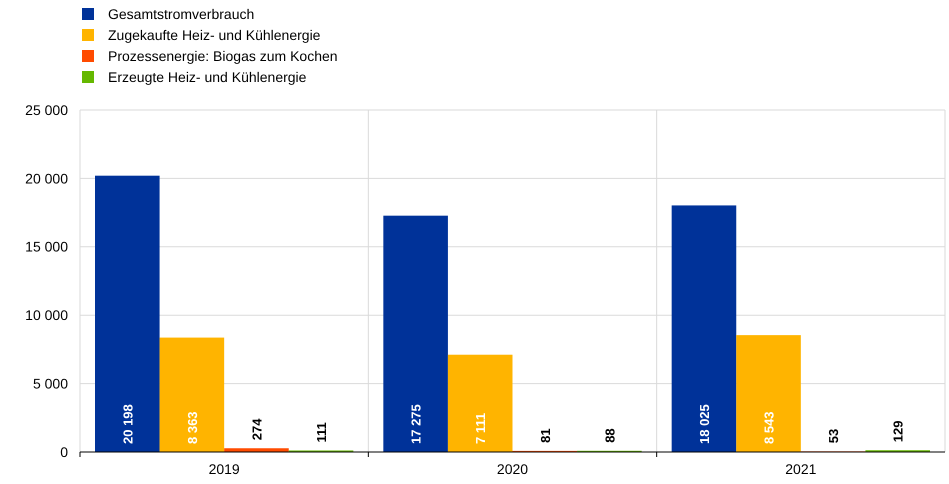  I want to click on data-label: 8 543, so click(769, 427).